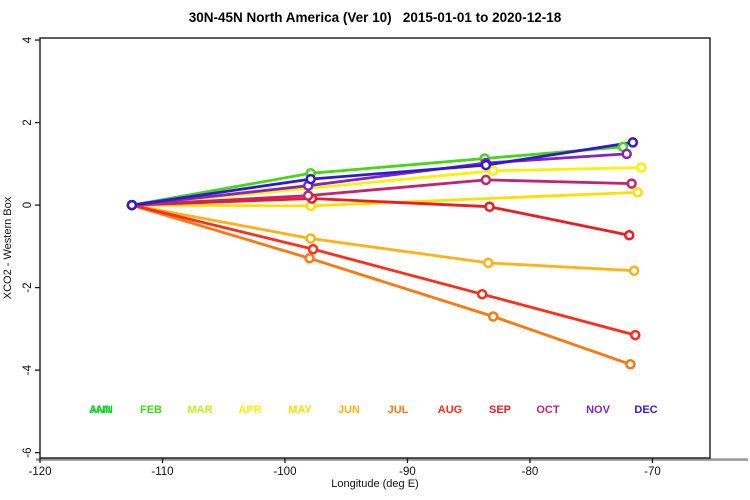  I want to click on series-line-JUN, so click(383, 238).